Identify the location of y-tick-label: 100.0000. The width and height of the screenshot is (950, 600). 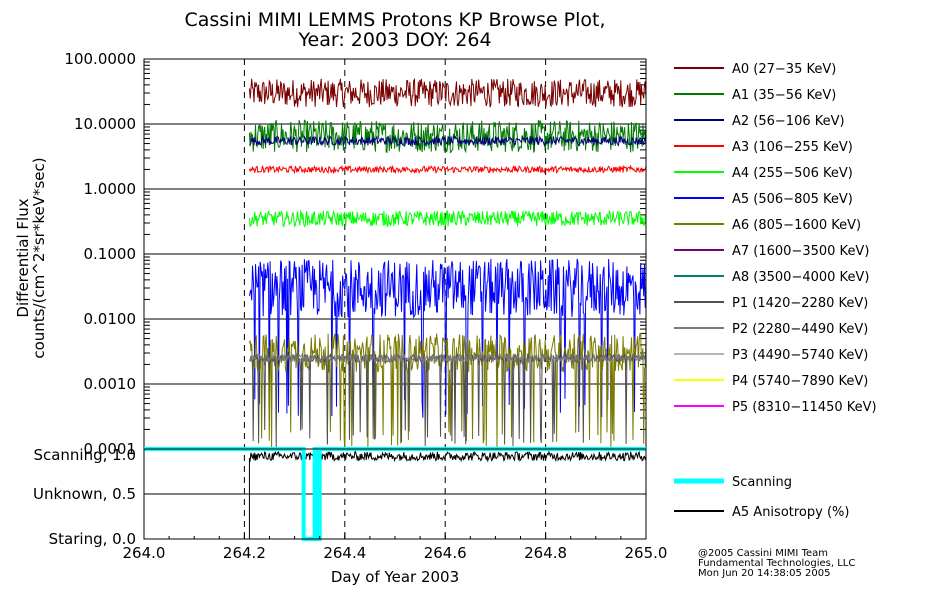
(100, 59).